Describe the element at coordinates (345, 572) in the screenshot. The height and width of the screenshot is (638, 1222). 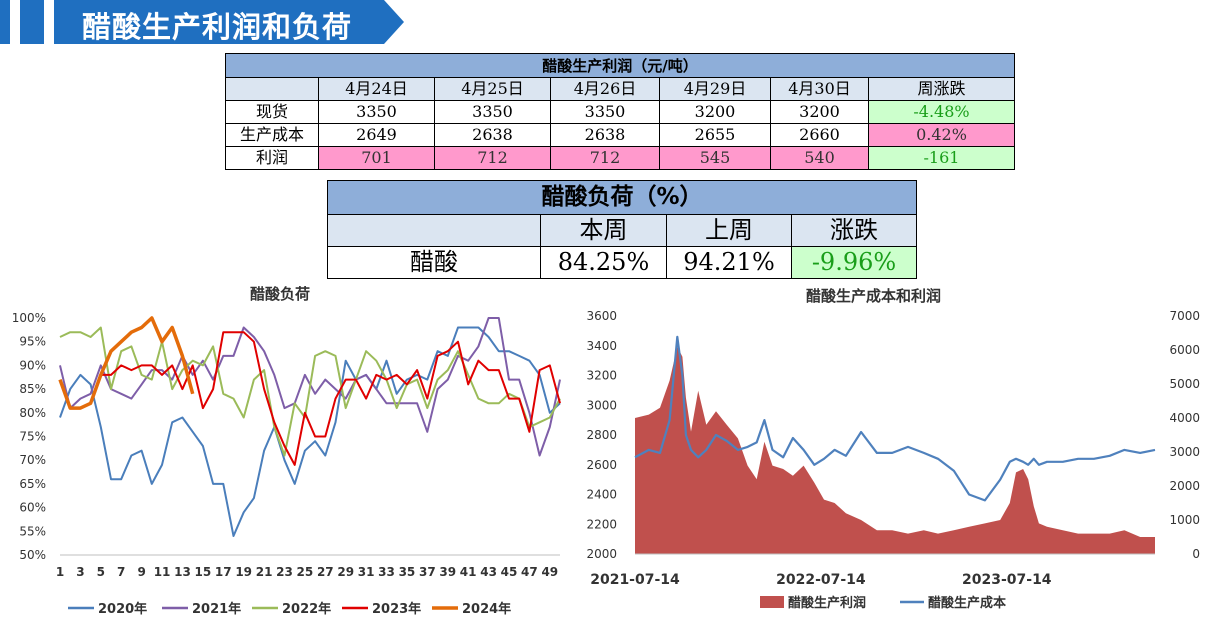
I see `x-tick-label: 29` at that location.